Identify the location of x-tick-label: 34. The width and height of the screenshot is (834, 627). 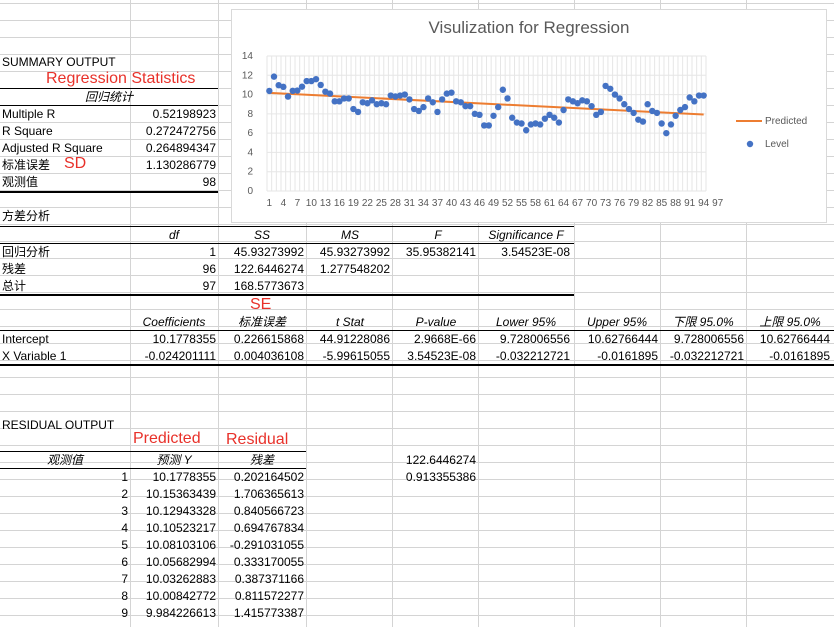
(424, 203).